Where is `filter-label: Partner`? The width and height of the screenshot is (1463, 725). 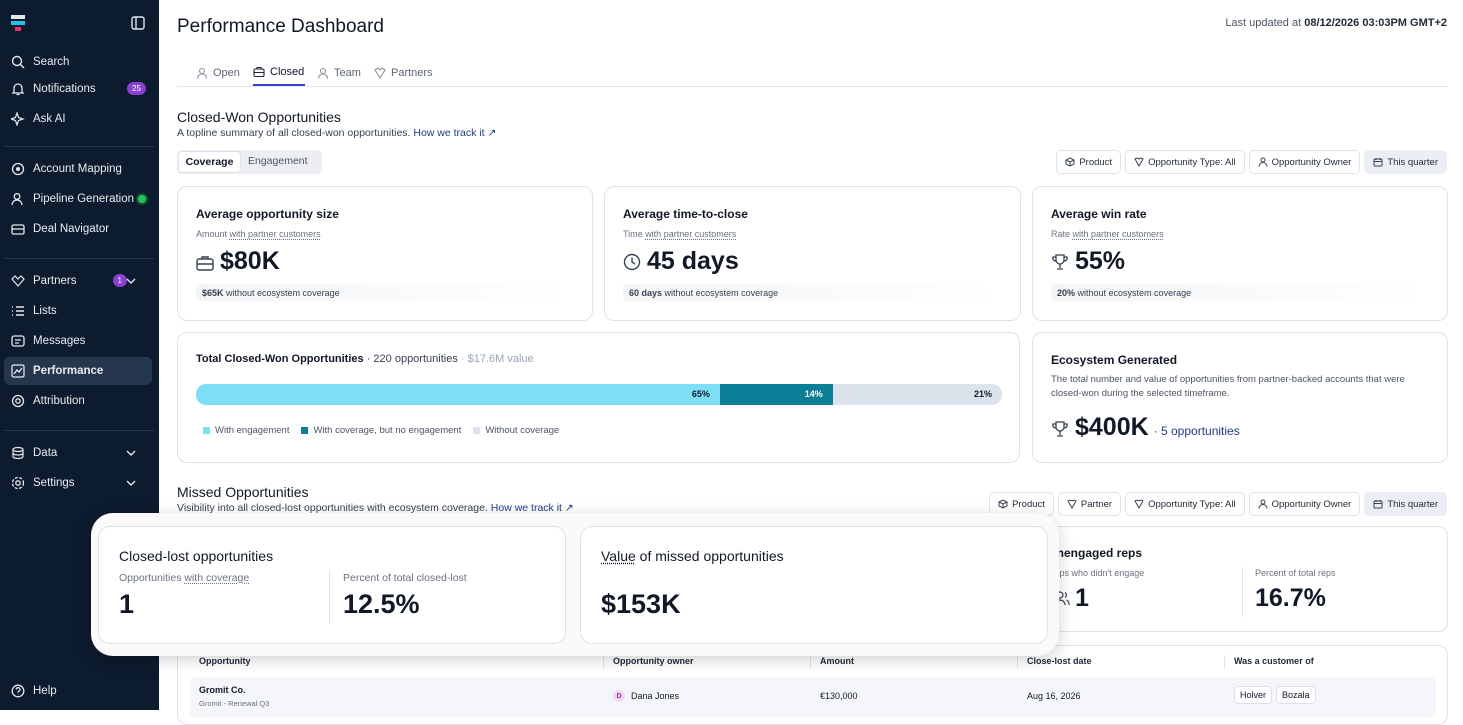
filter-label: Partner is located at coordinates (1096, 504).